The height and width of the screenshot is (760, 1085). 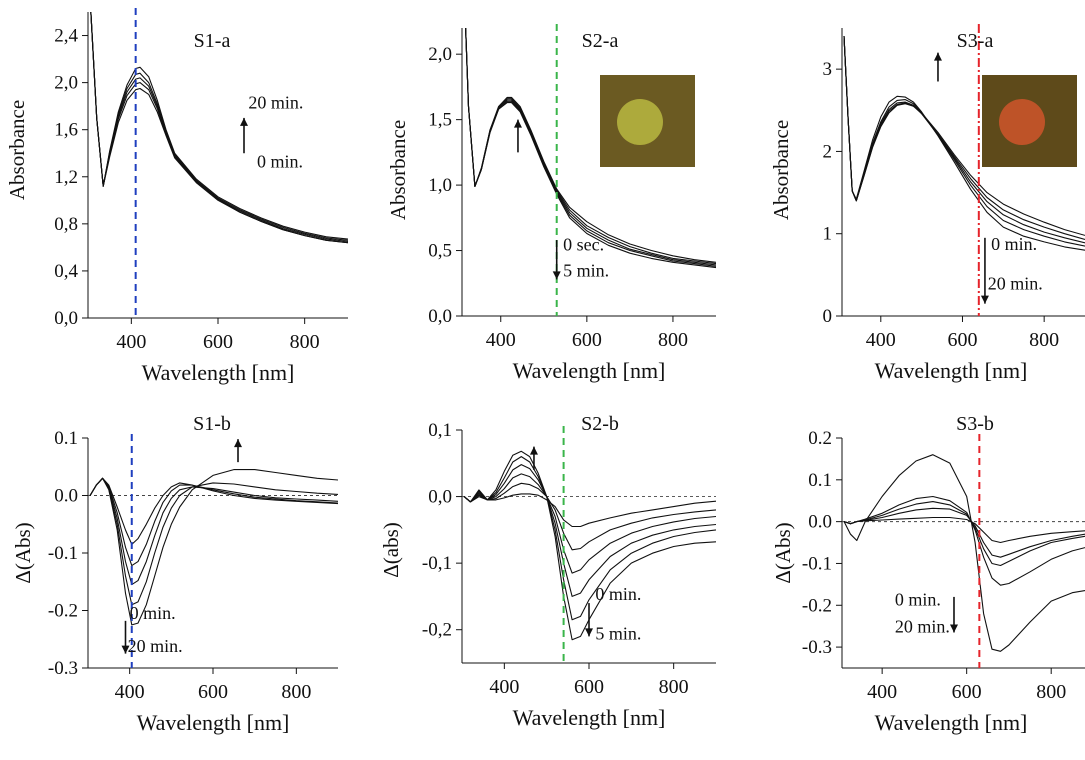 I want to click on y-tick-label: 1,5, so click(x=440, y=120).